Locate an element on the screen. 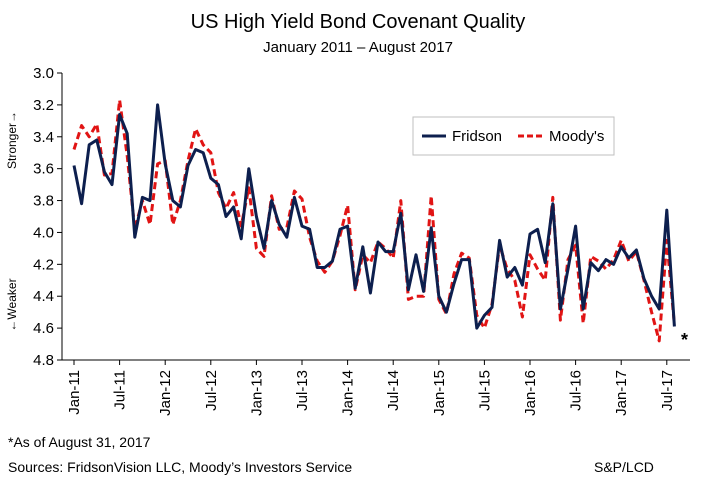 The image size is (708, 484). y-tick-label: 3.6 is located at coordinates (43, 169).